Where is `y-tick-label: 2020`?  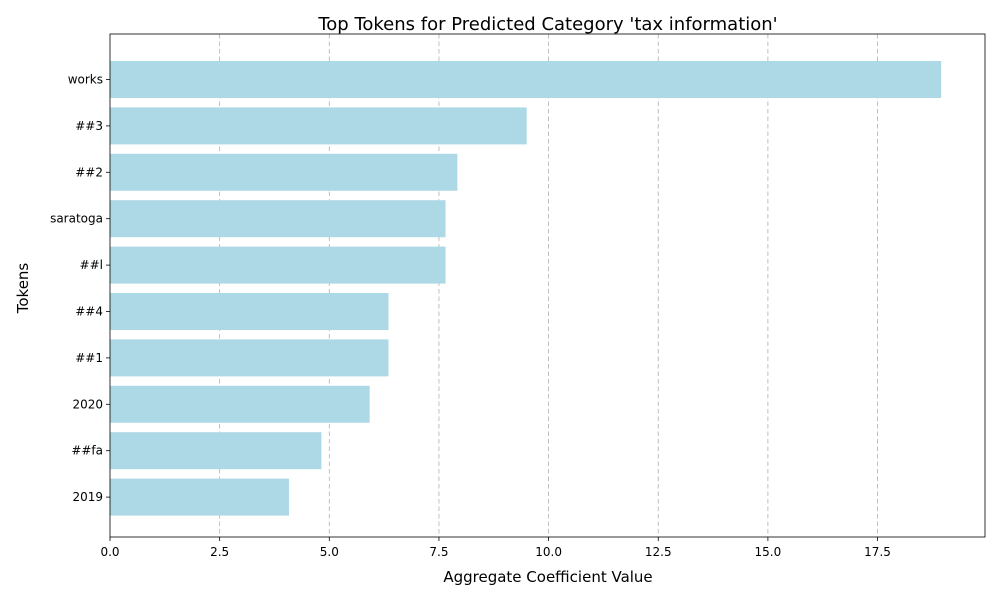 y-tick-label: 2020 is located at coordinates (87, 404).